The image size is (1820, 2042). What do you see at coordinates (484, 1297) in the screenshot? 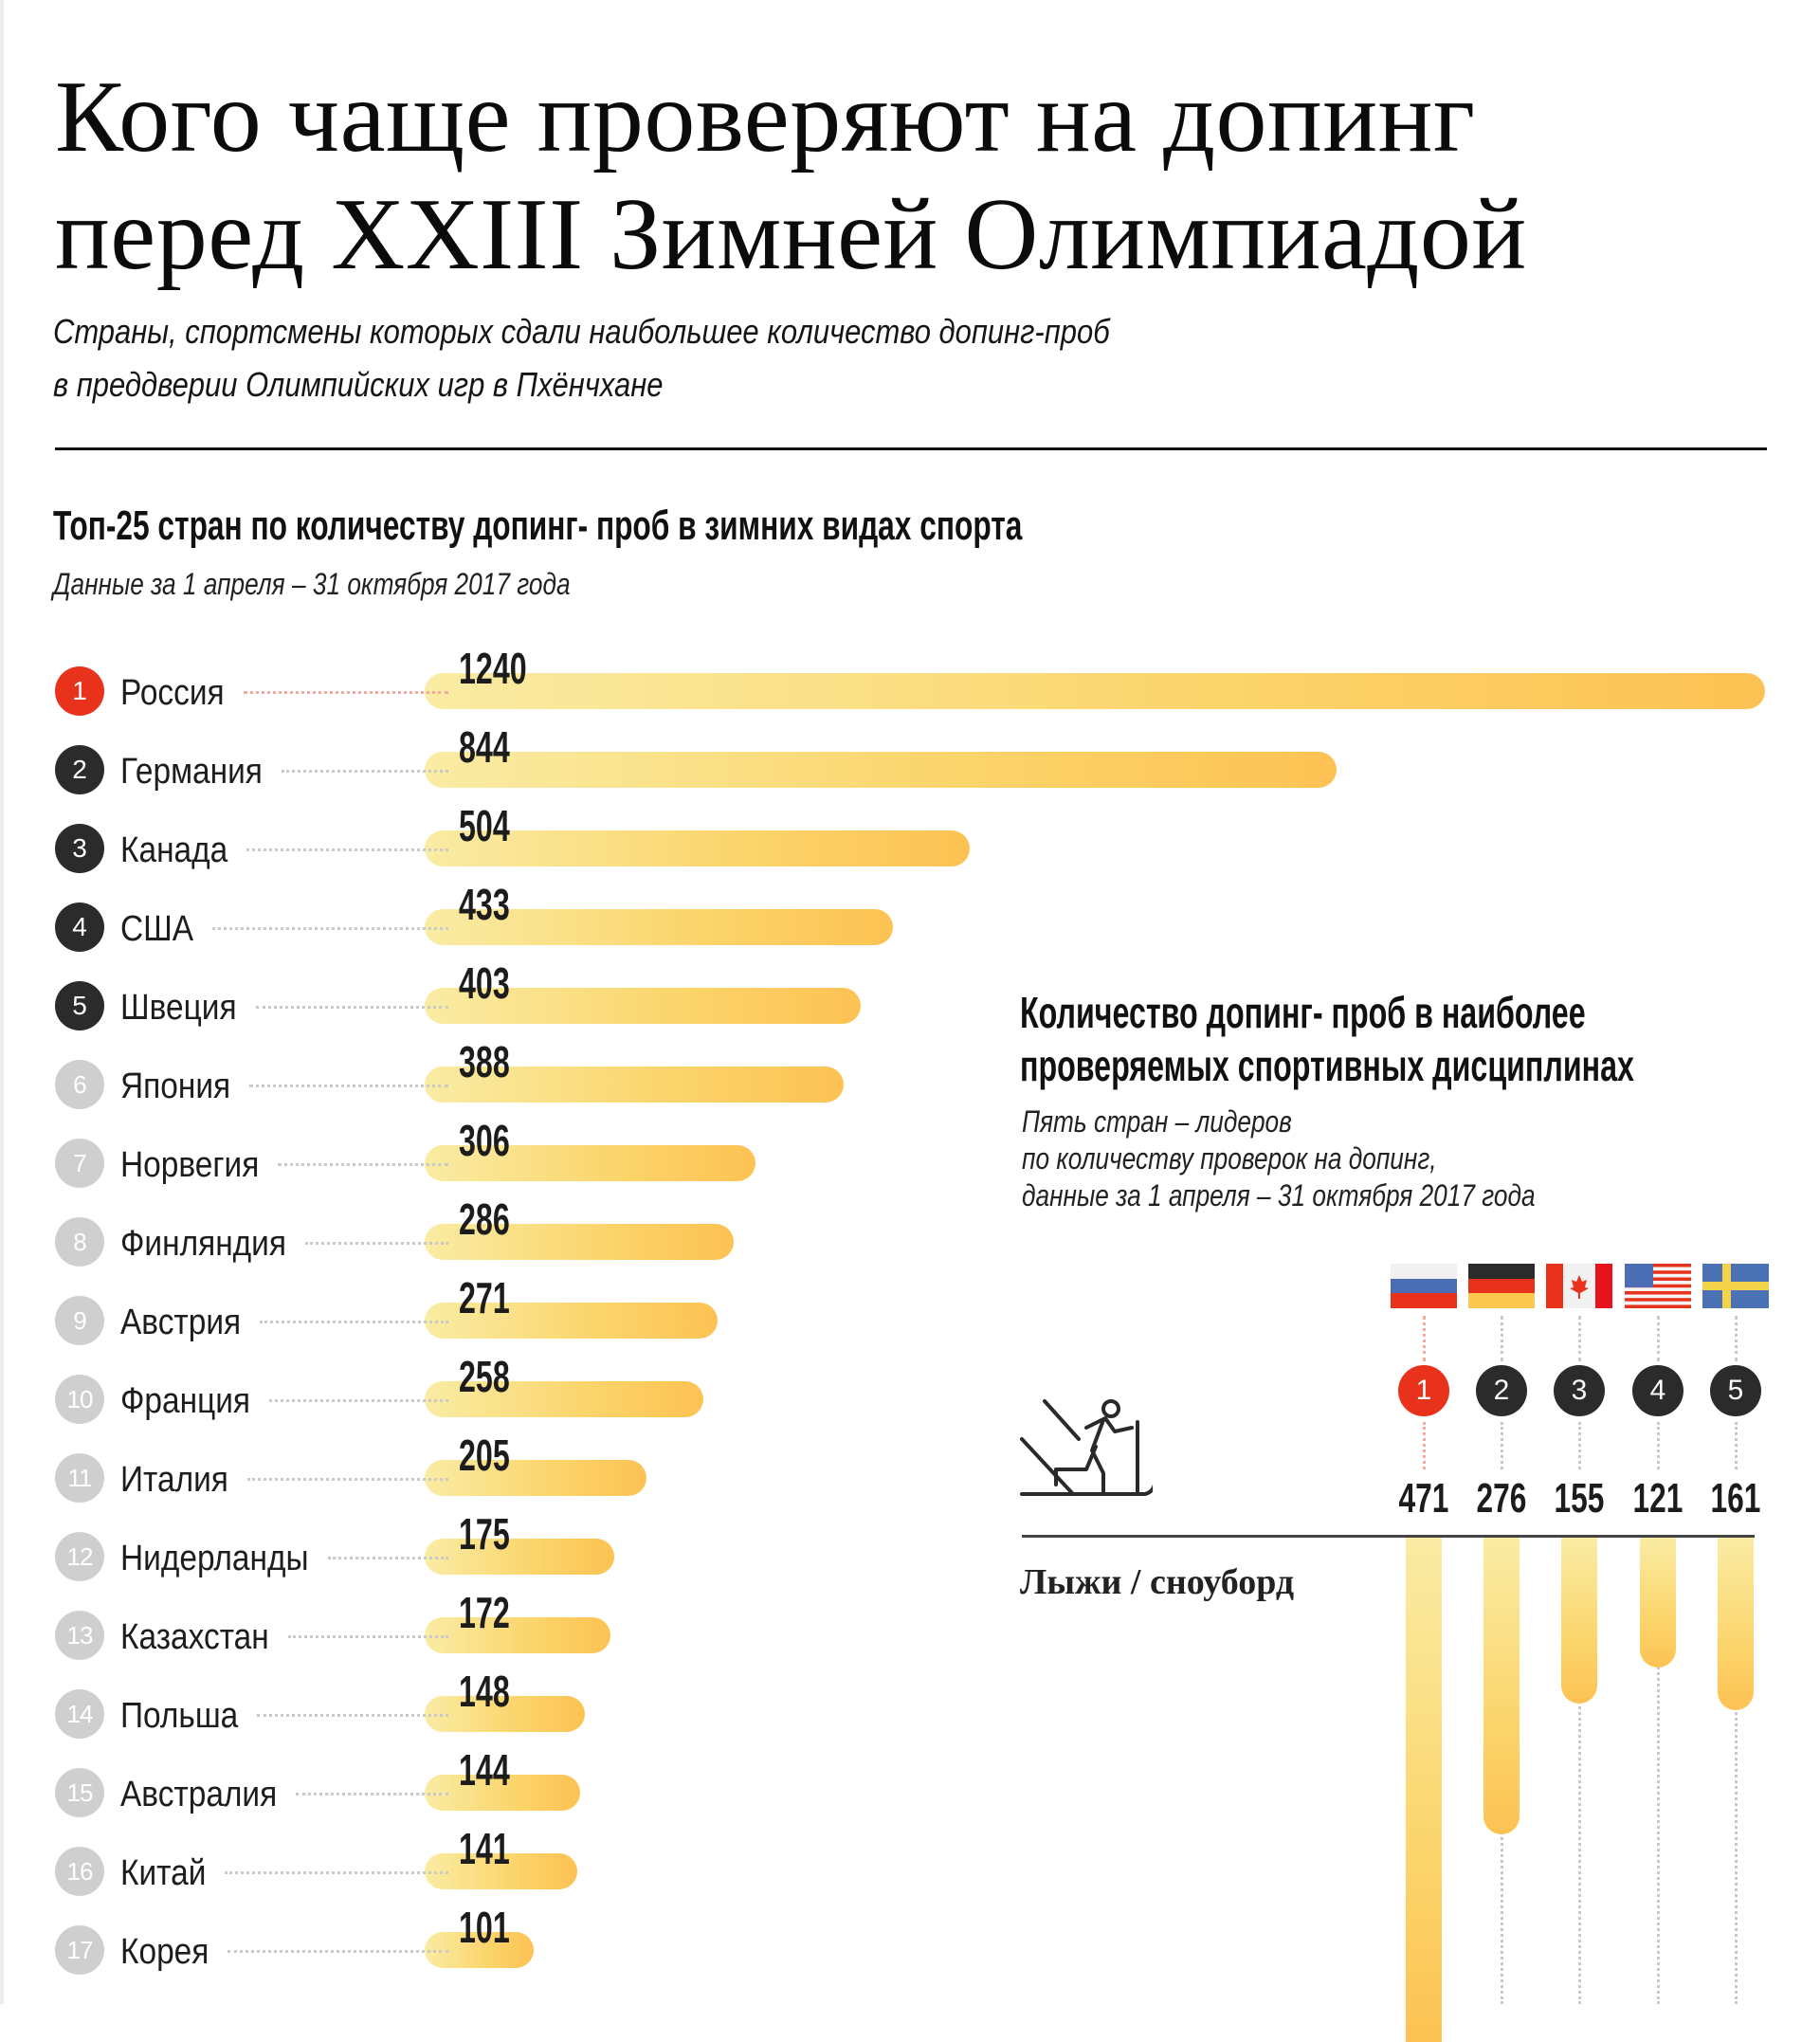
I see `bar-value-label: 271` at bounding box center [484, 1297].